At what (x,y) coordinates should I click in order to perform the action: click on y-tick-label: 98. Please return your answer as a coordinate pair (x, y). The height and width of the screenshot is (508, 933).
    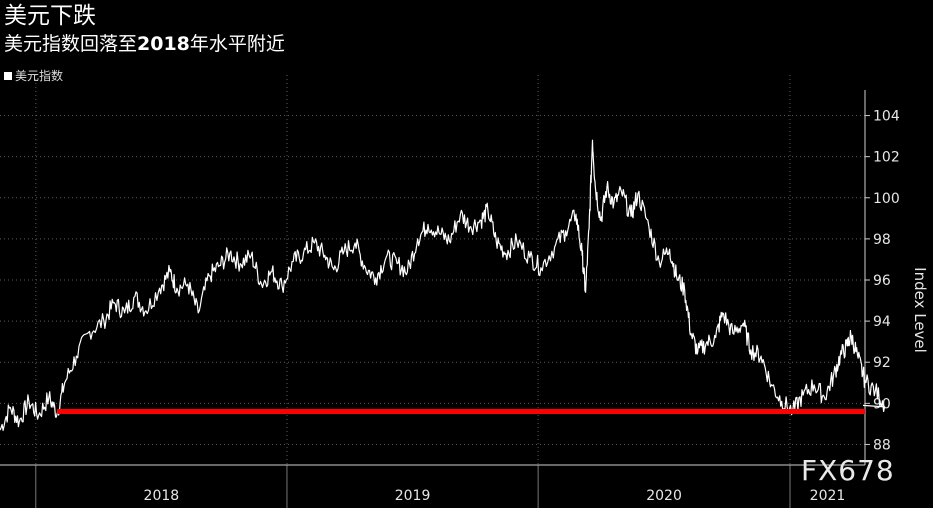
    Looking at the image, I should click on (882, 240).